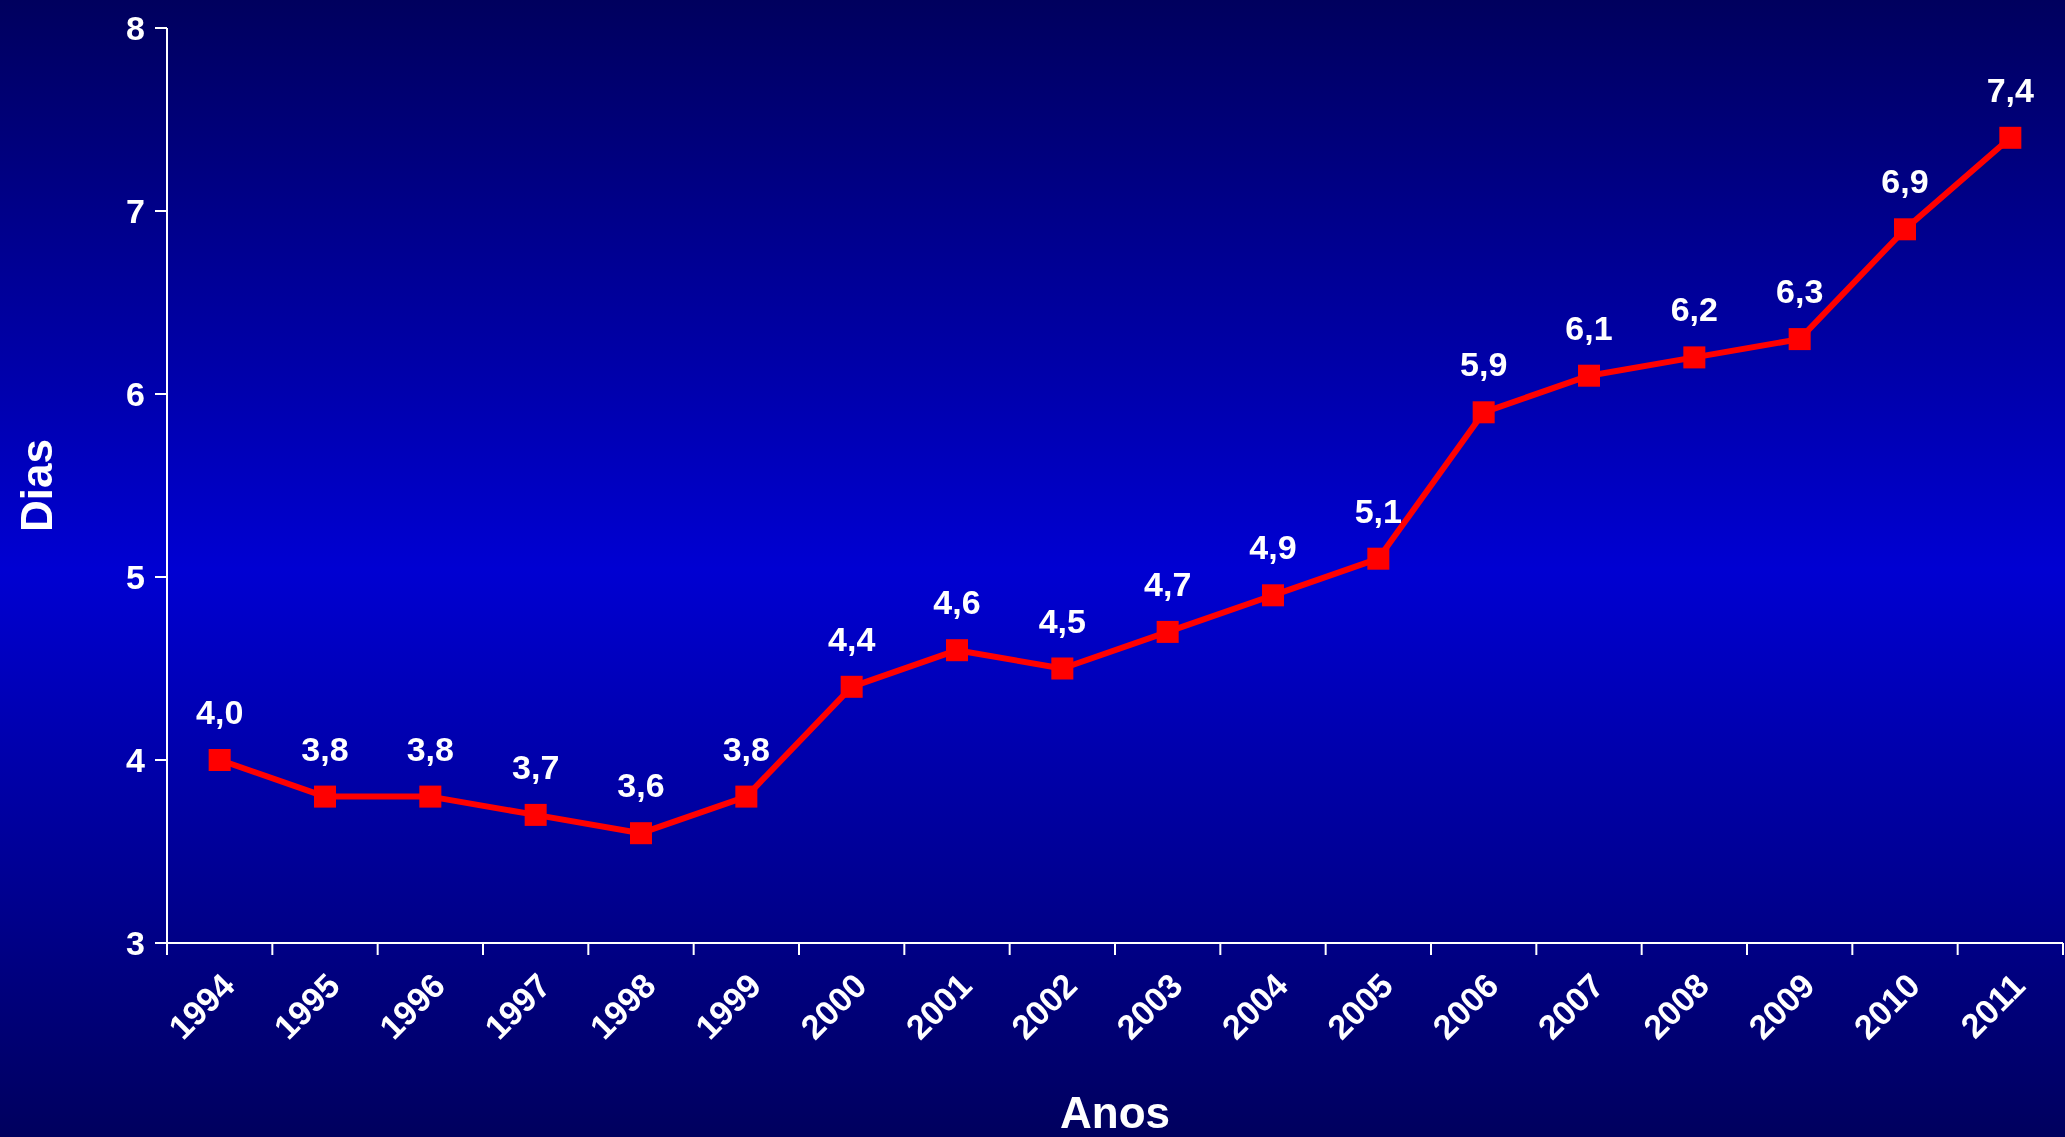 The height and width of the screenshot is (1137, 2065). What do you see at coordinates (957, 602) in the screenshot?
I see `data-label: 4,6` at bounding box center [957, 602].